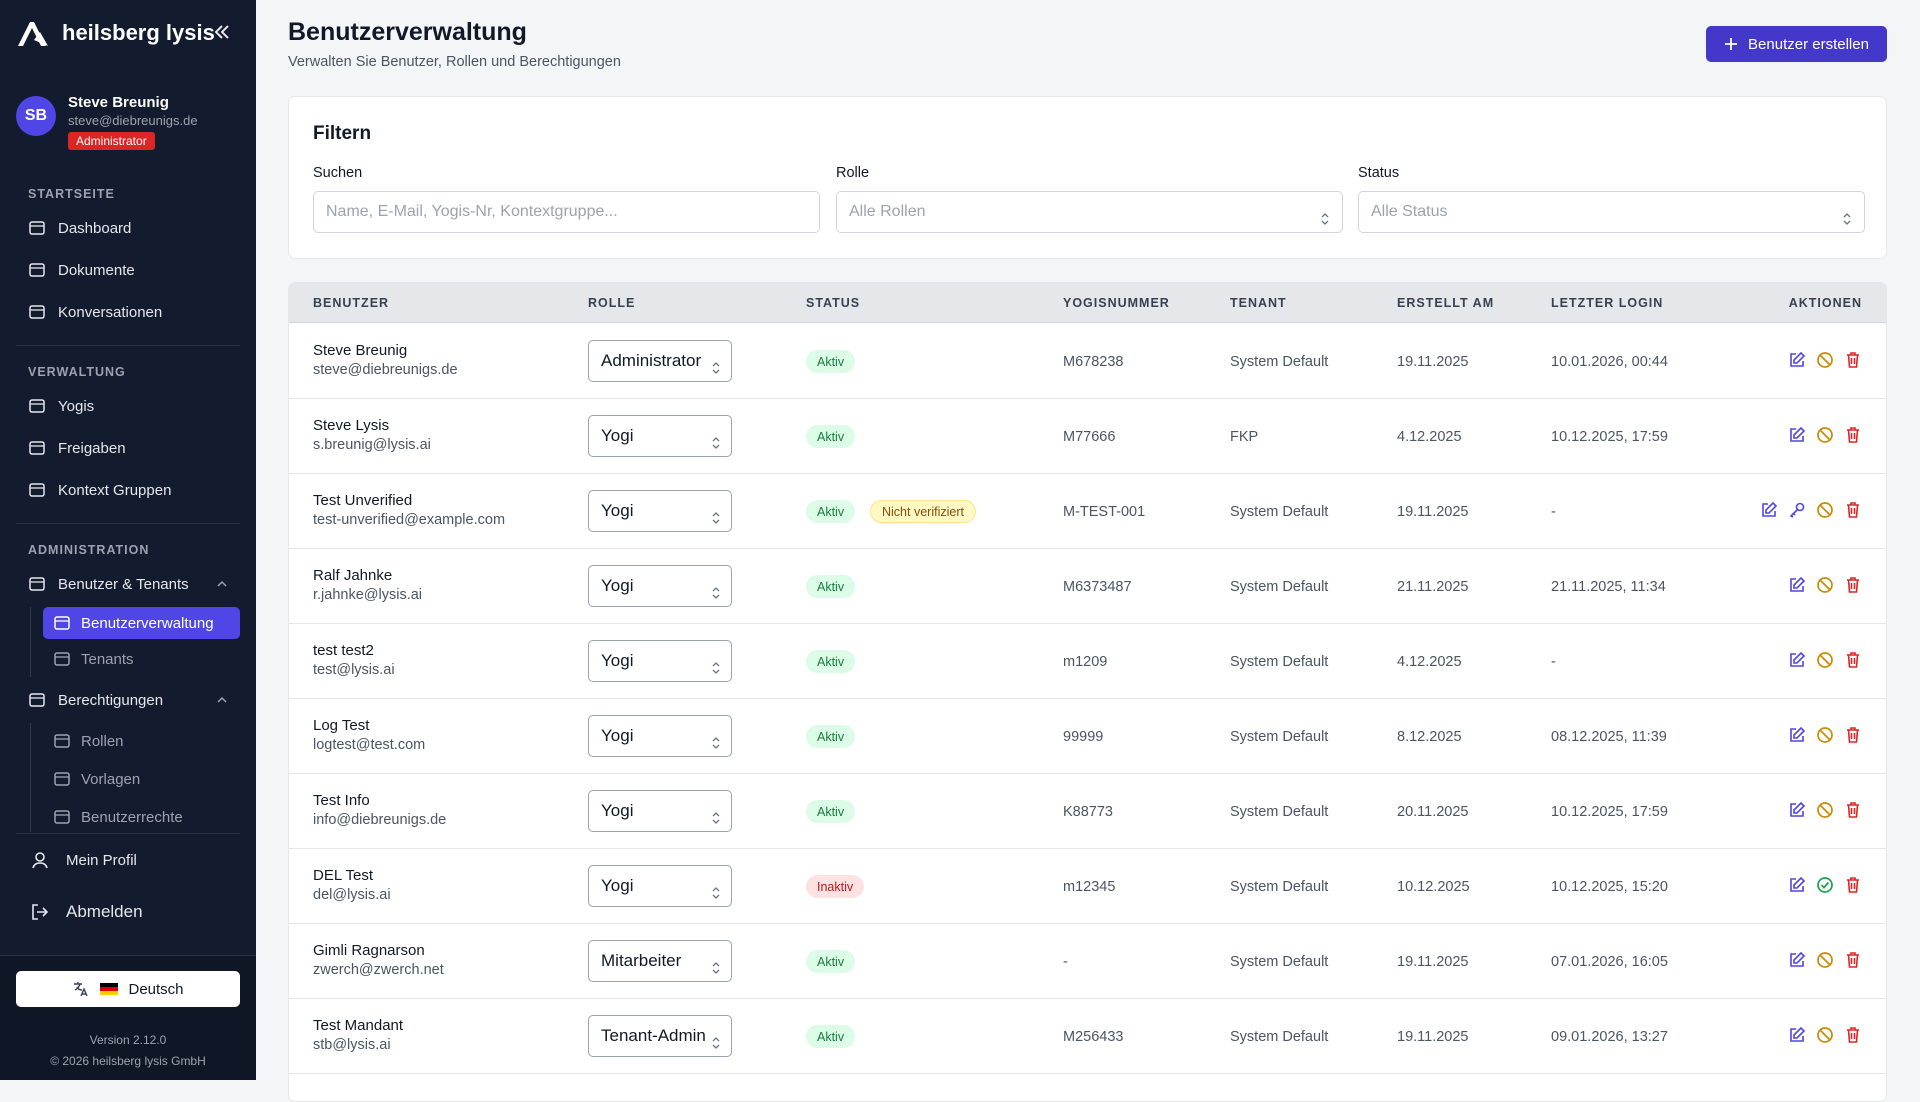 This screenshot has height=1102, width=1920. I want to click on language-button: Deutsch, so click(128, 989).